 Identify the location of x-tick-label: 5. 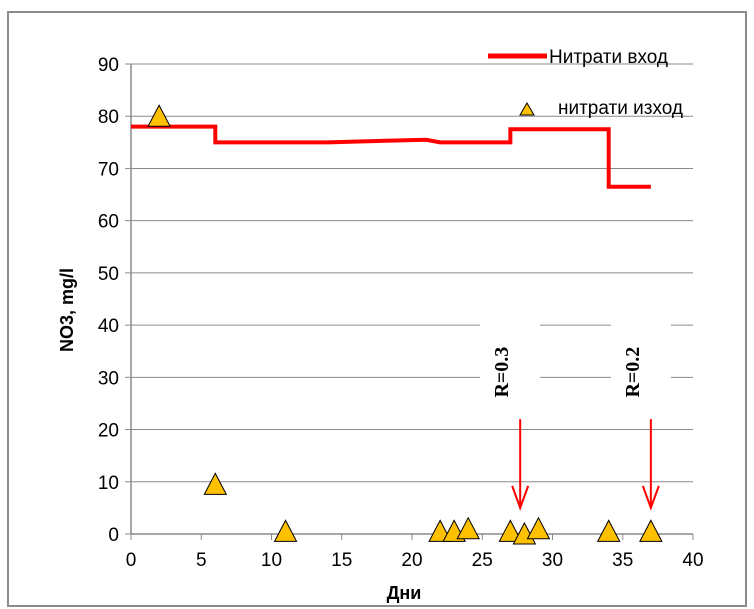
(201, 560).